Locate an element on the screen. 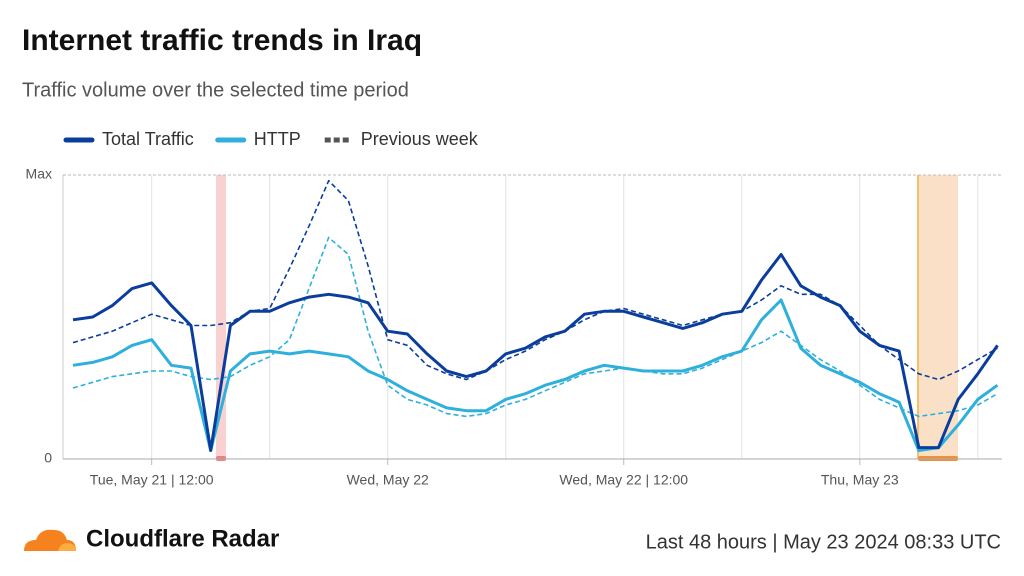  logo is located at coordinates (50, 540).